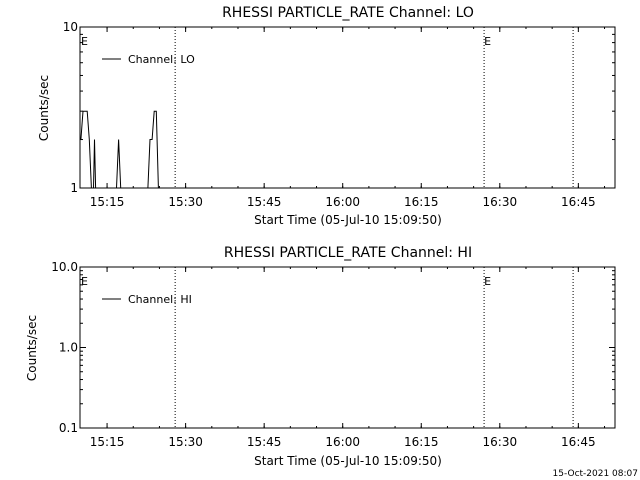  I want to click on panel-lo-y-label: Counts/sec, so click(44, 108).